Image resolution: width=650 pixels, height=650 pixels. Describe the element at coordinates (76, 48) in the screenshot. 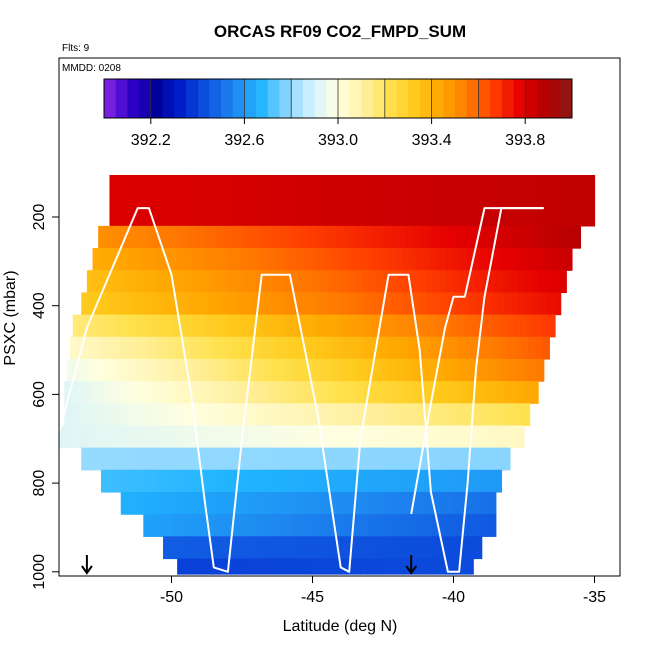

I see `flights-label: Flts: 9` at that location.